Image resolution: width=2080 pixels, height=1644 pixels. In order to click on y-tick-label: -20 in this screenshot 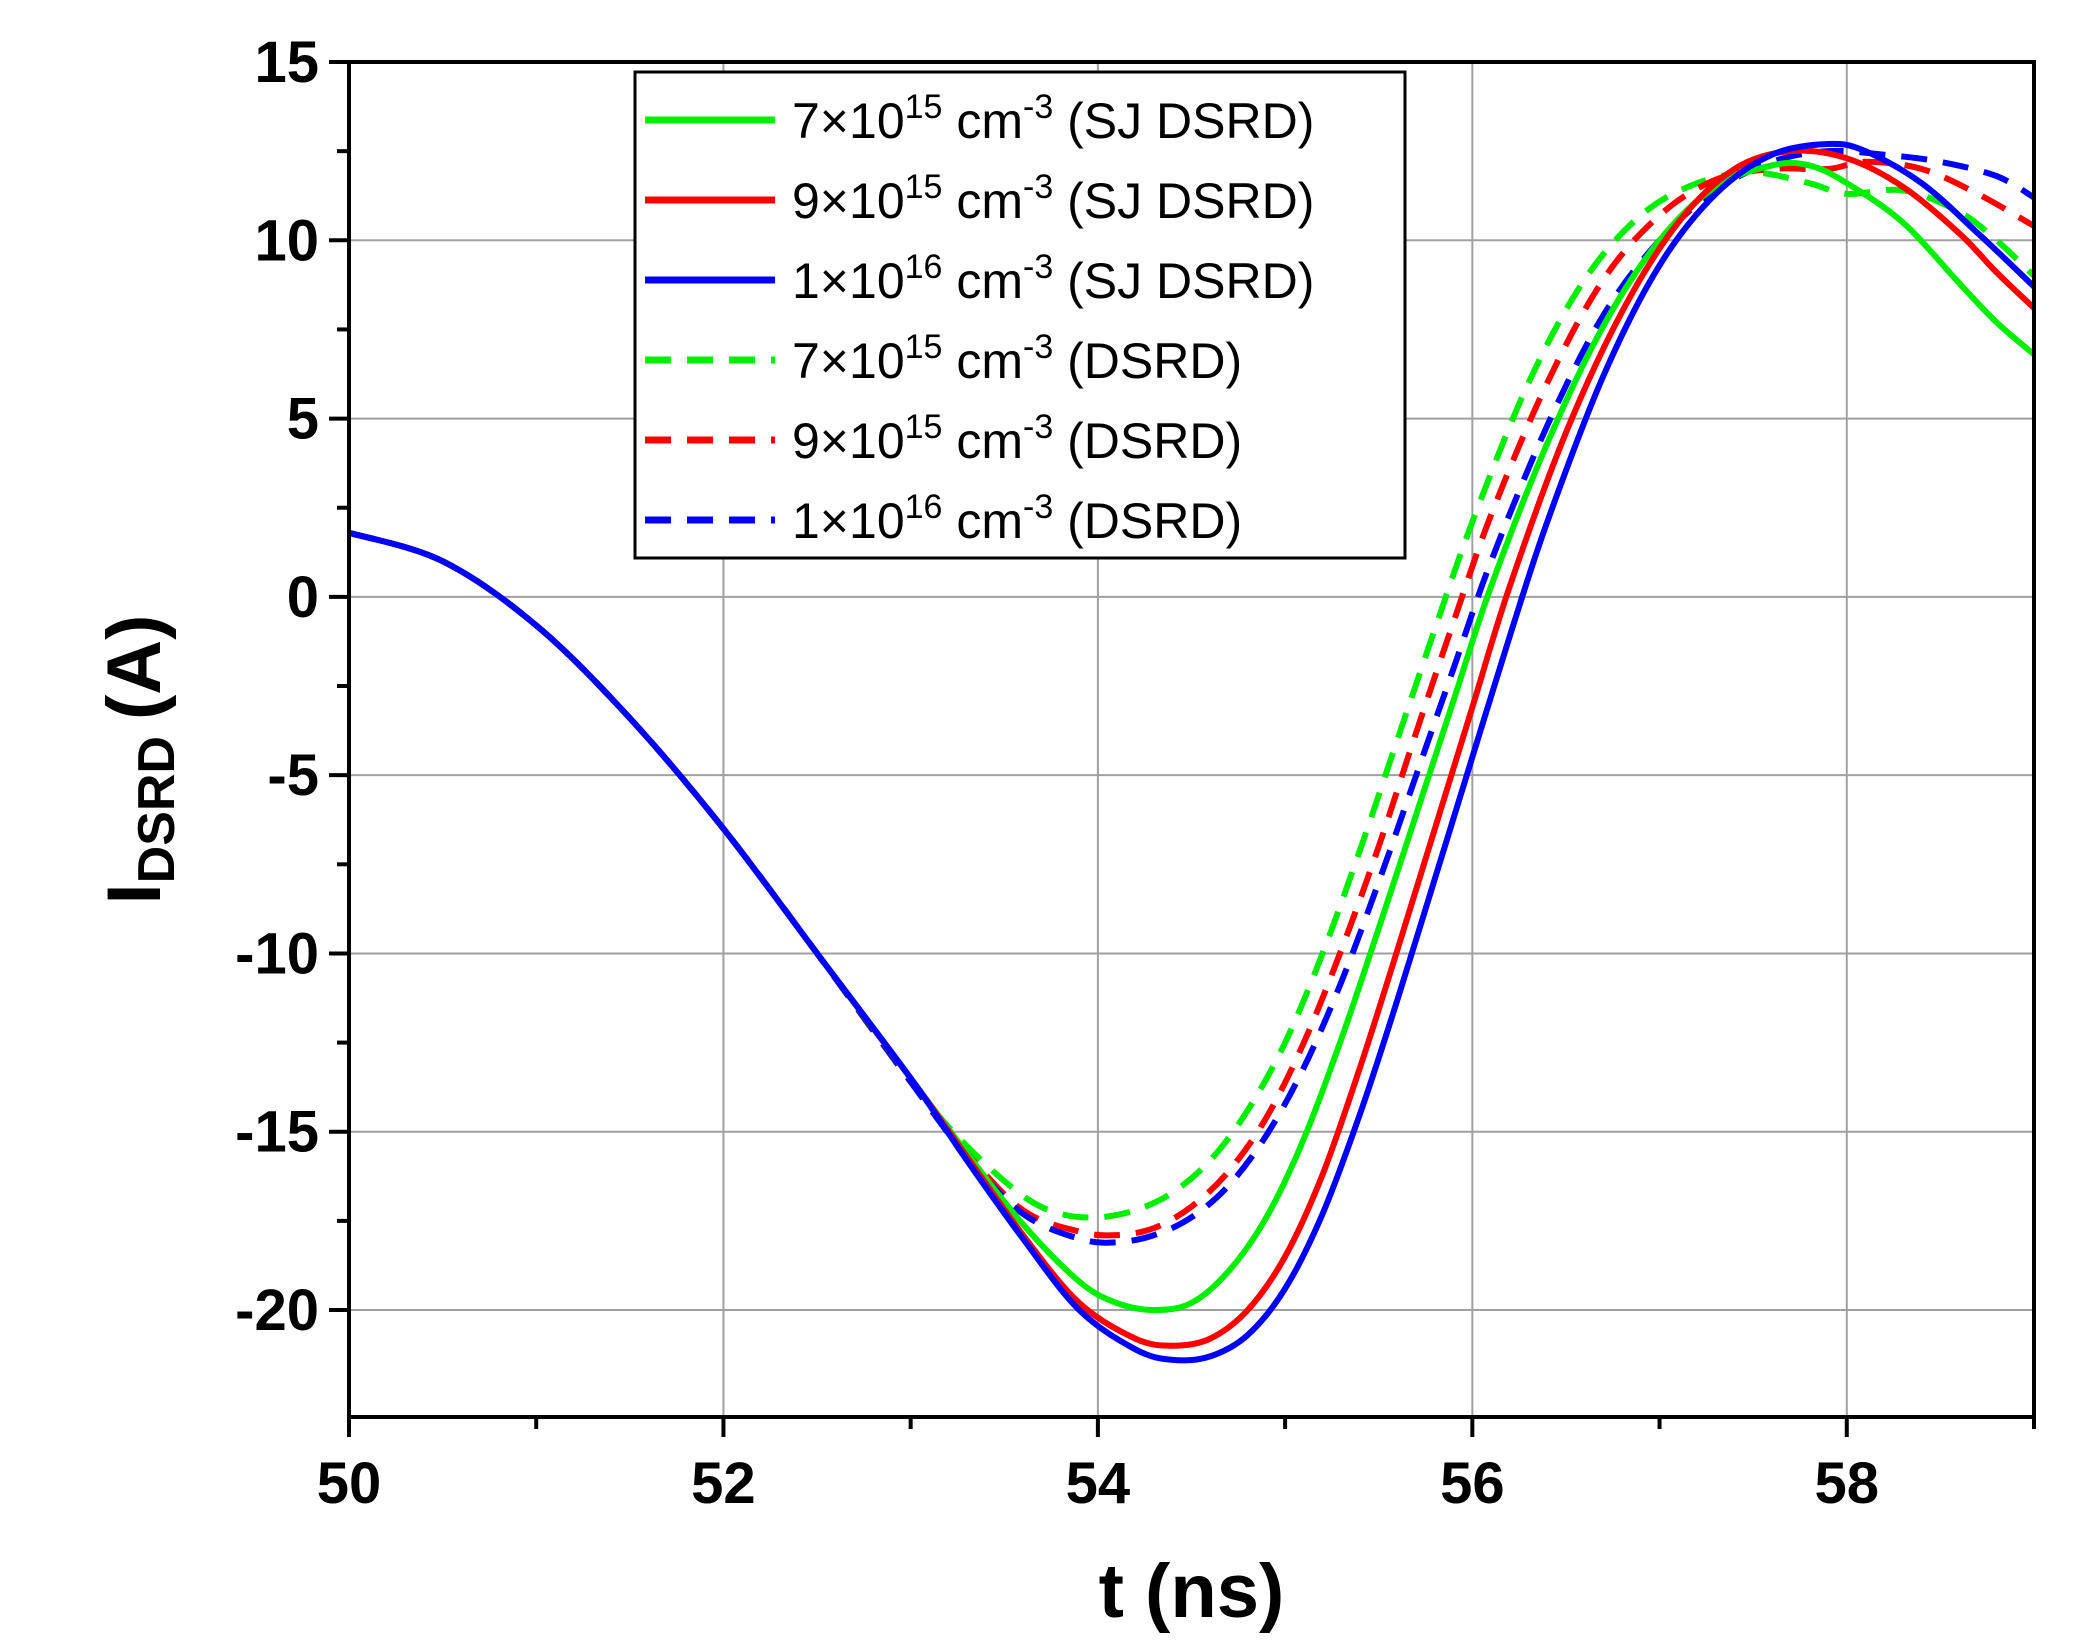, I will do `click(277, 1310)`.